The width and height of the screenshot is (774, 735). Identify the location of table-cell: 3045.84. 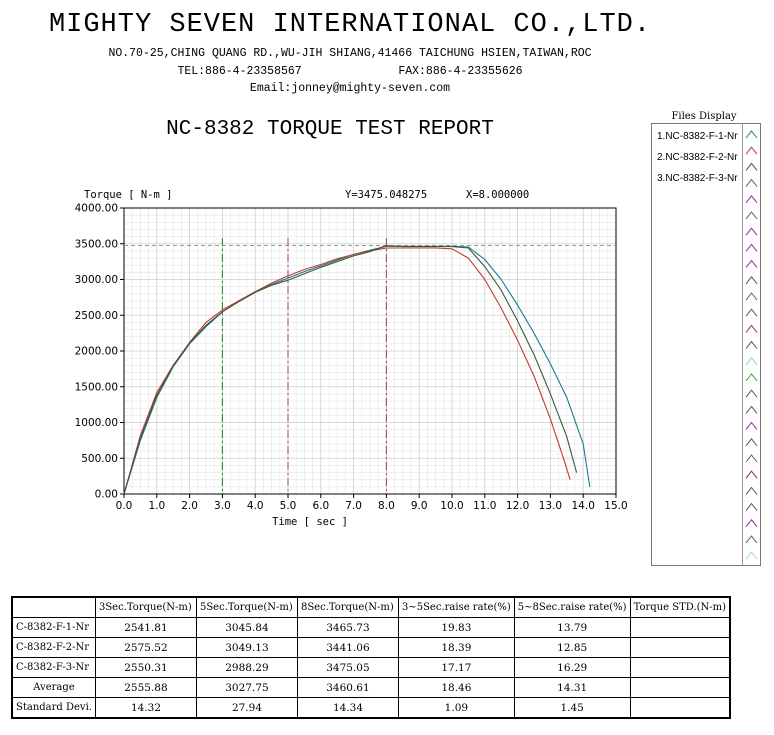
(246, 627).